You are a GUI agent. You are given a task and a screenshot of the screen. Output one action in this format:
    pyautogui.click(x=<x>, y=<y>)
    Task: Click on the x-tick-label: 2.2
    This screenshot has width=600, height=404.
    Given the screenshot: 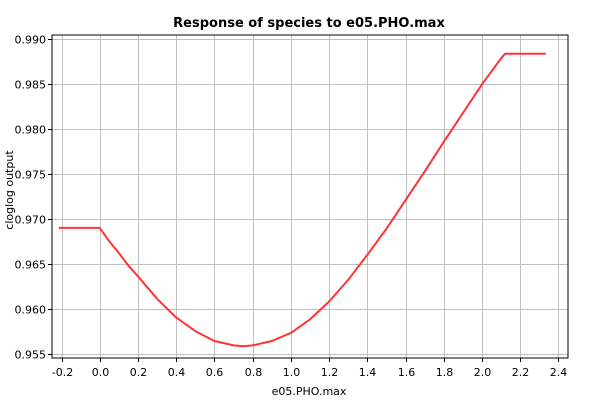 What is the action you would take?
    pyautogui.click(x=521, y=372)
    